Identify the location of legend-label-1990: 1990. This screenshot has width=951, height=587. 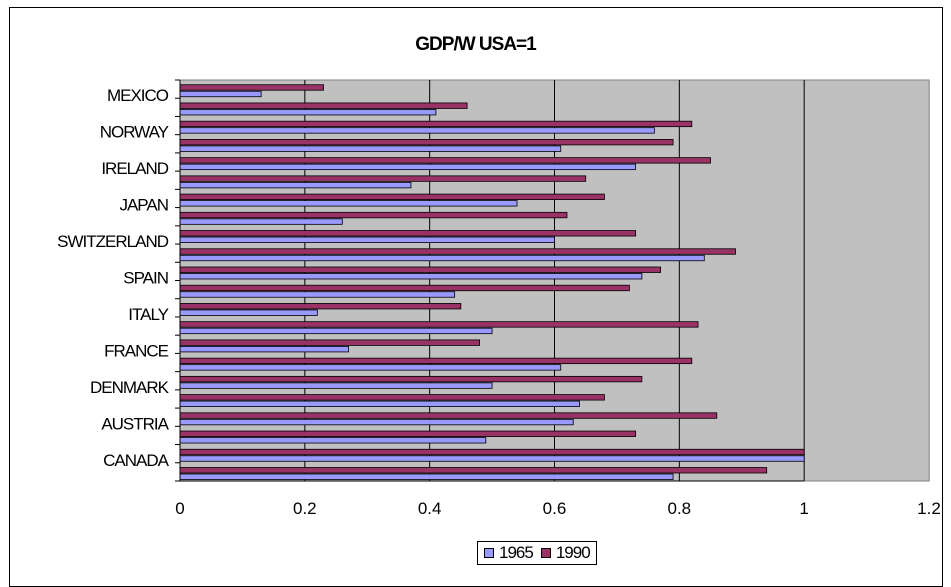
(573, 552).